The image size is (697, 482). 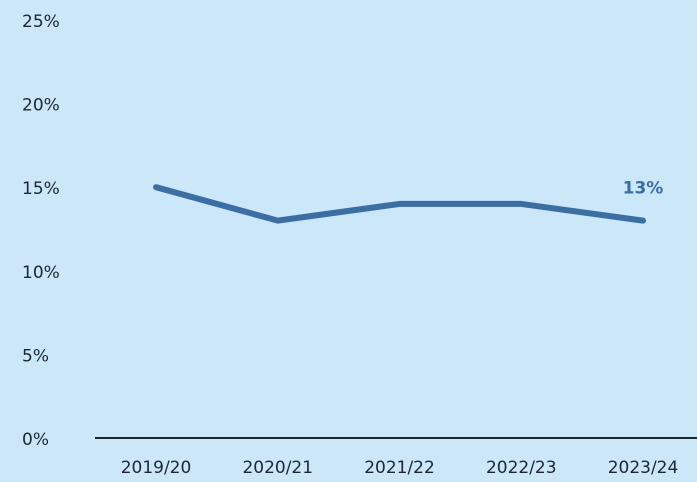 What do you see at coordinates (41, 22) in the screenshot?
I see `y-tick-label: 25%` at bounding box center [41, 22].